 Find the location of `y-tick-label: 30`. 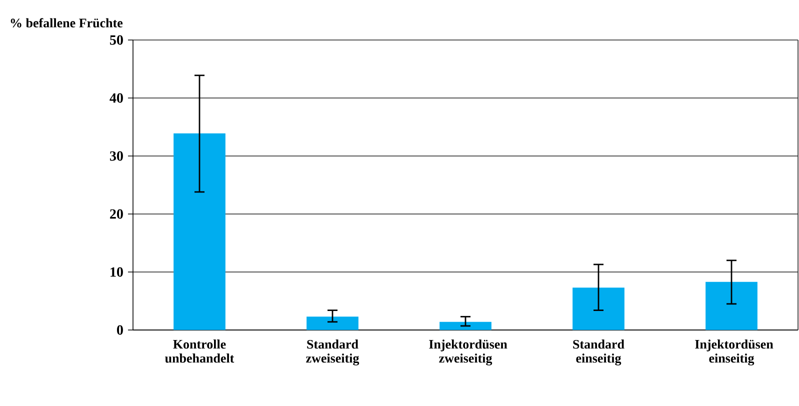

y-tick-label: 30 is located at coordinates (116, 156).